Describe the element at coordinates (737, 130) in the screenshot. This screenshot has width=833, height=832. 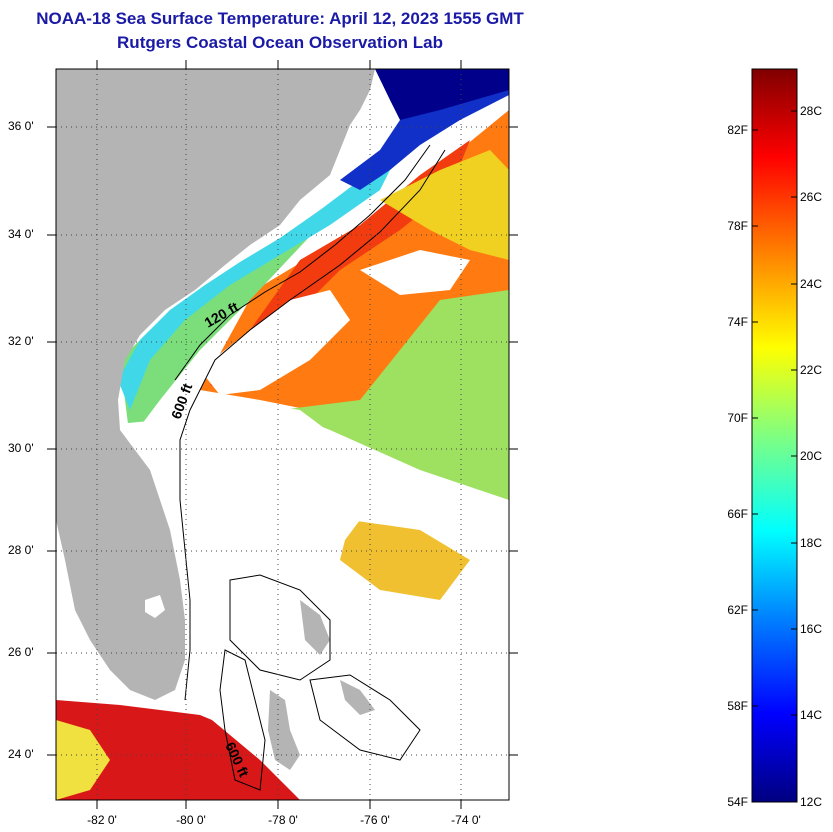
I see `colorbar-f-label: 82F` at that location.